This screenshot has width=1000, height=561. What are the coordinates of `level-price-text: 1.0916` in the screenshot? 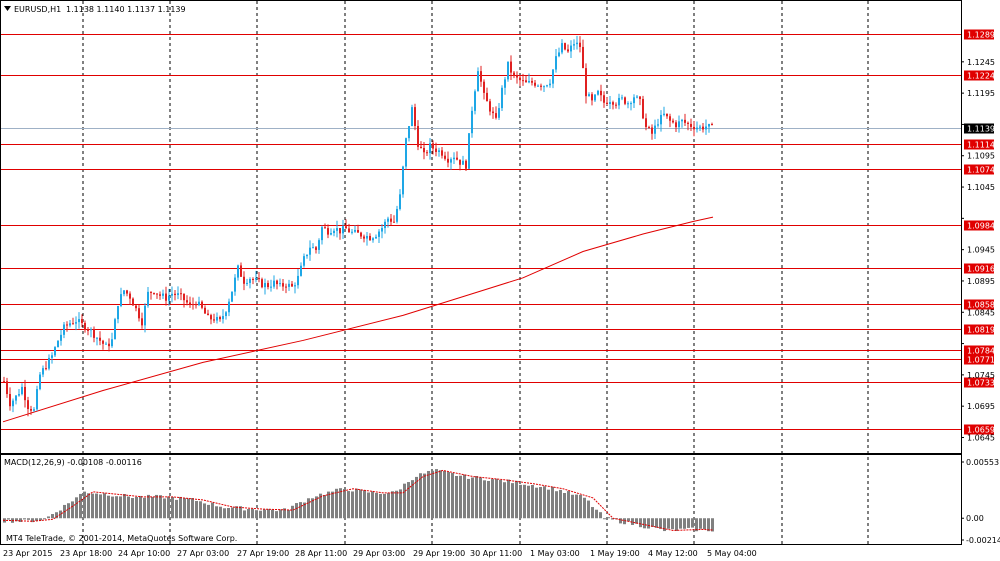 It's located at (981, 269).